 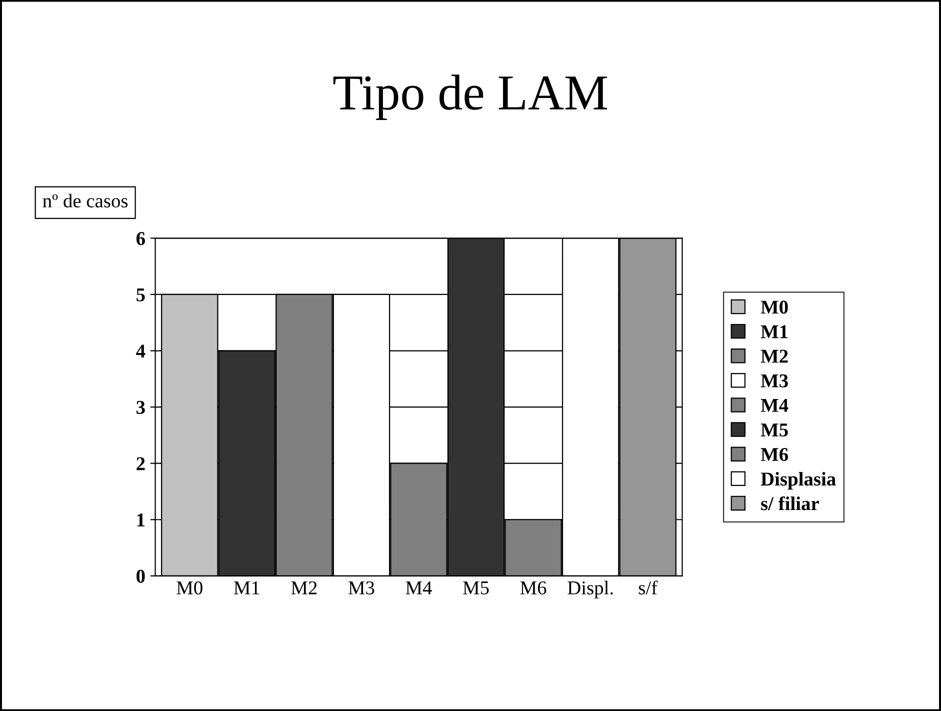 What do you see at coordinates (304, 587) in the screenshot?
I see `x-tick-label: M2` at bounding box center [304, 587].